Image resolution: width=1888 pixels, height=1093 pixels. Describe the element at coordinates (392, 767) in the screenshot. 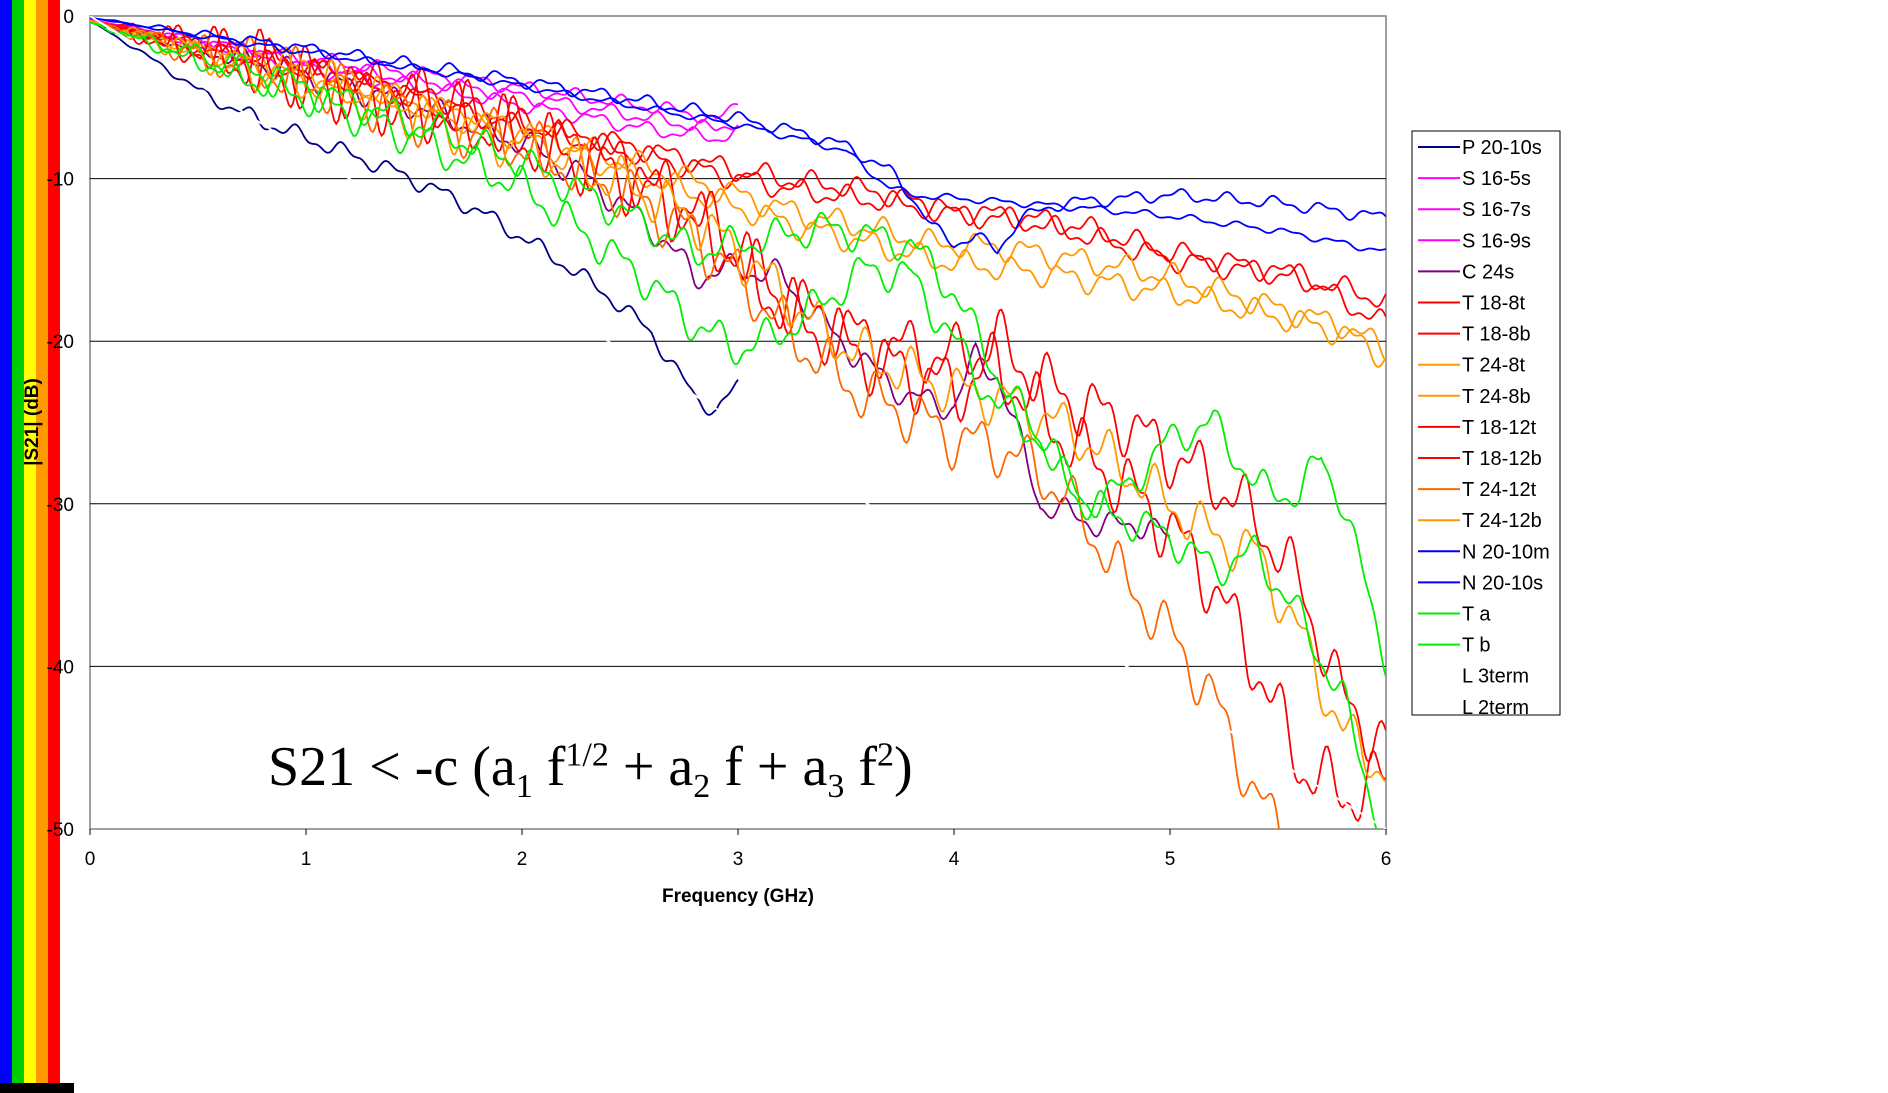

I see `formula-part: S21 < -c (a` at that location.